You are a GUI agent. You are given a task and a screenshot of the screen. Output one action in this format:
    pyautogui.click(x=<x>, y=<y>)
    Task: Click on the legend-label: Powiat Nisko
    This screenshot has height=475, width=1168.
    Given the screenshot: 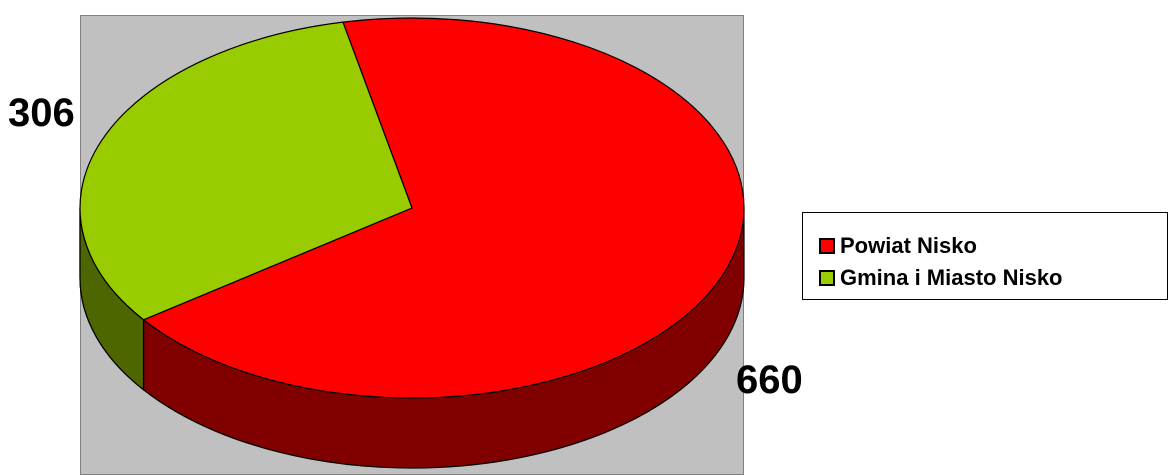 What is the action you would take?
    pyautogui.click(x=908, y=245)
    